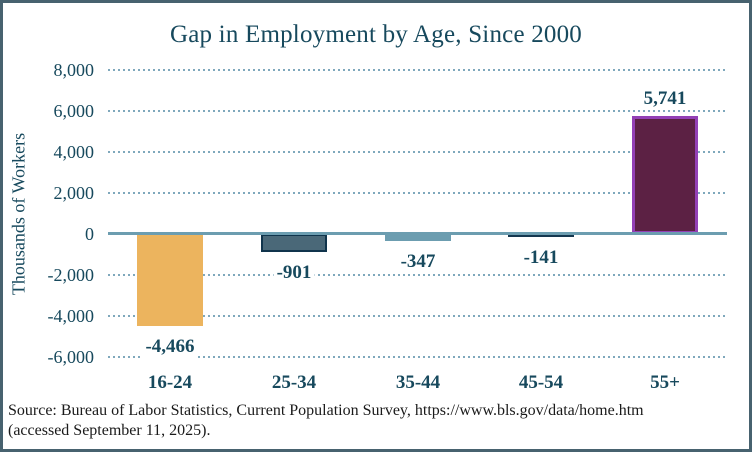 The height and width of the screenshot is (452, 752). Describe the element at coordinates (417, 193) in the screenshot. I see `gridline-2000` at that location.